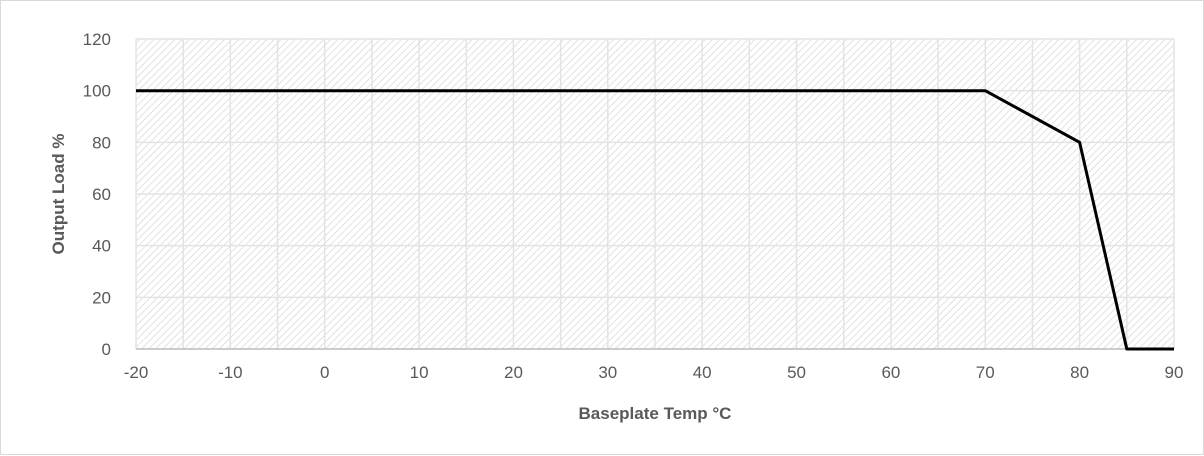  I want to click on y-axis-ticks: 0 20 40 60 80 100 120, so click(97, 194).